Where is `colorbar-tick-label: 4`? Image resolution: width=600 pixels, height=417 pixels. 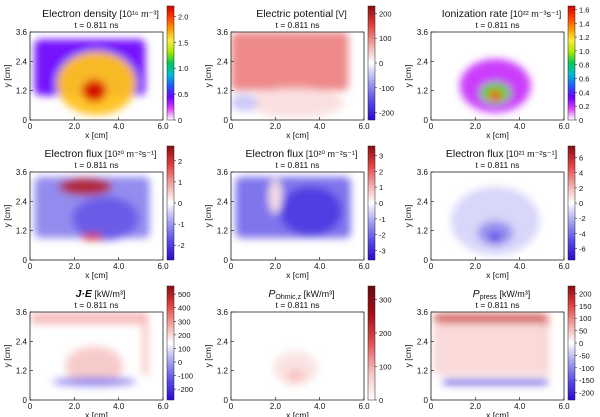 colorbar-tick-label: 4 is located at coordinates (581, 173).